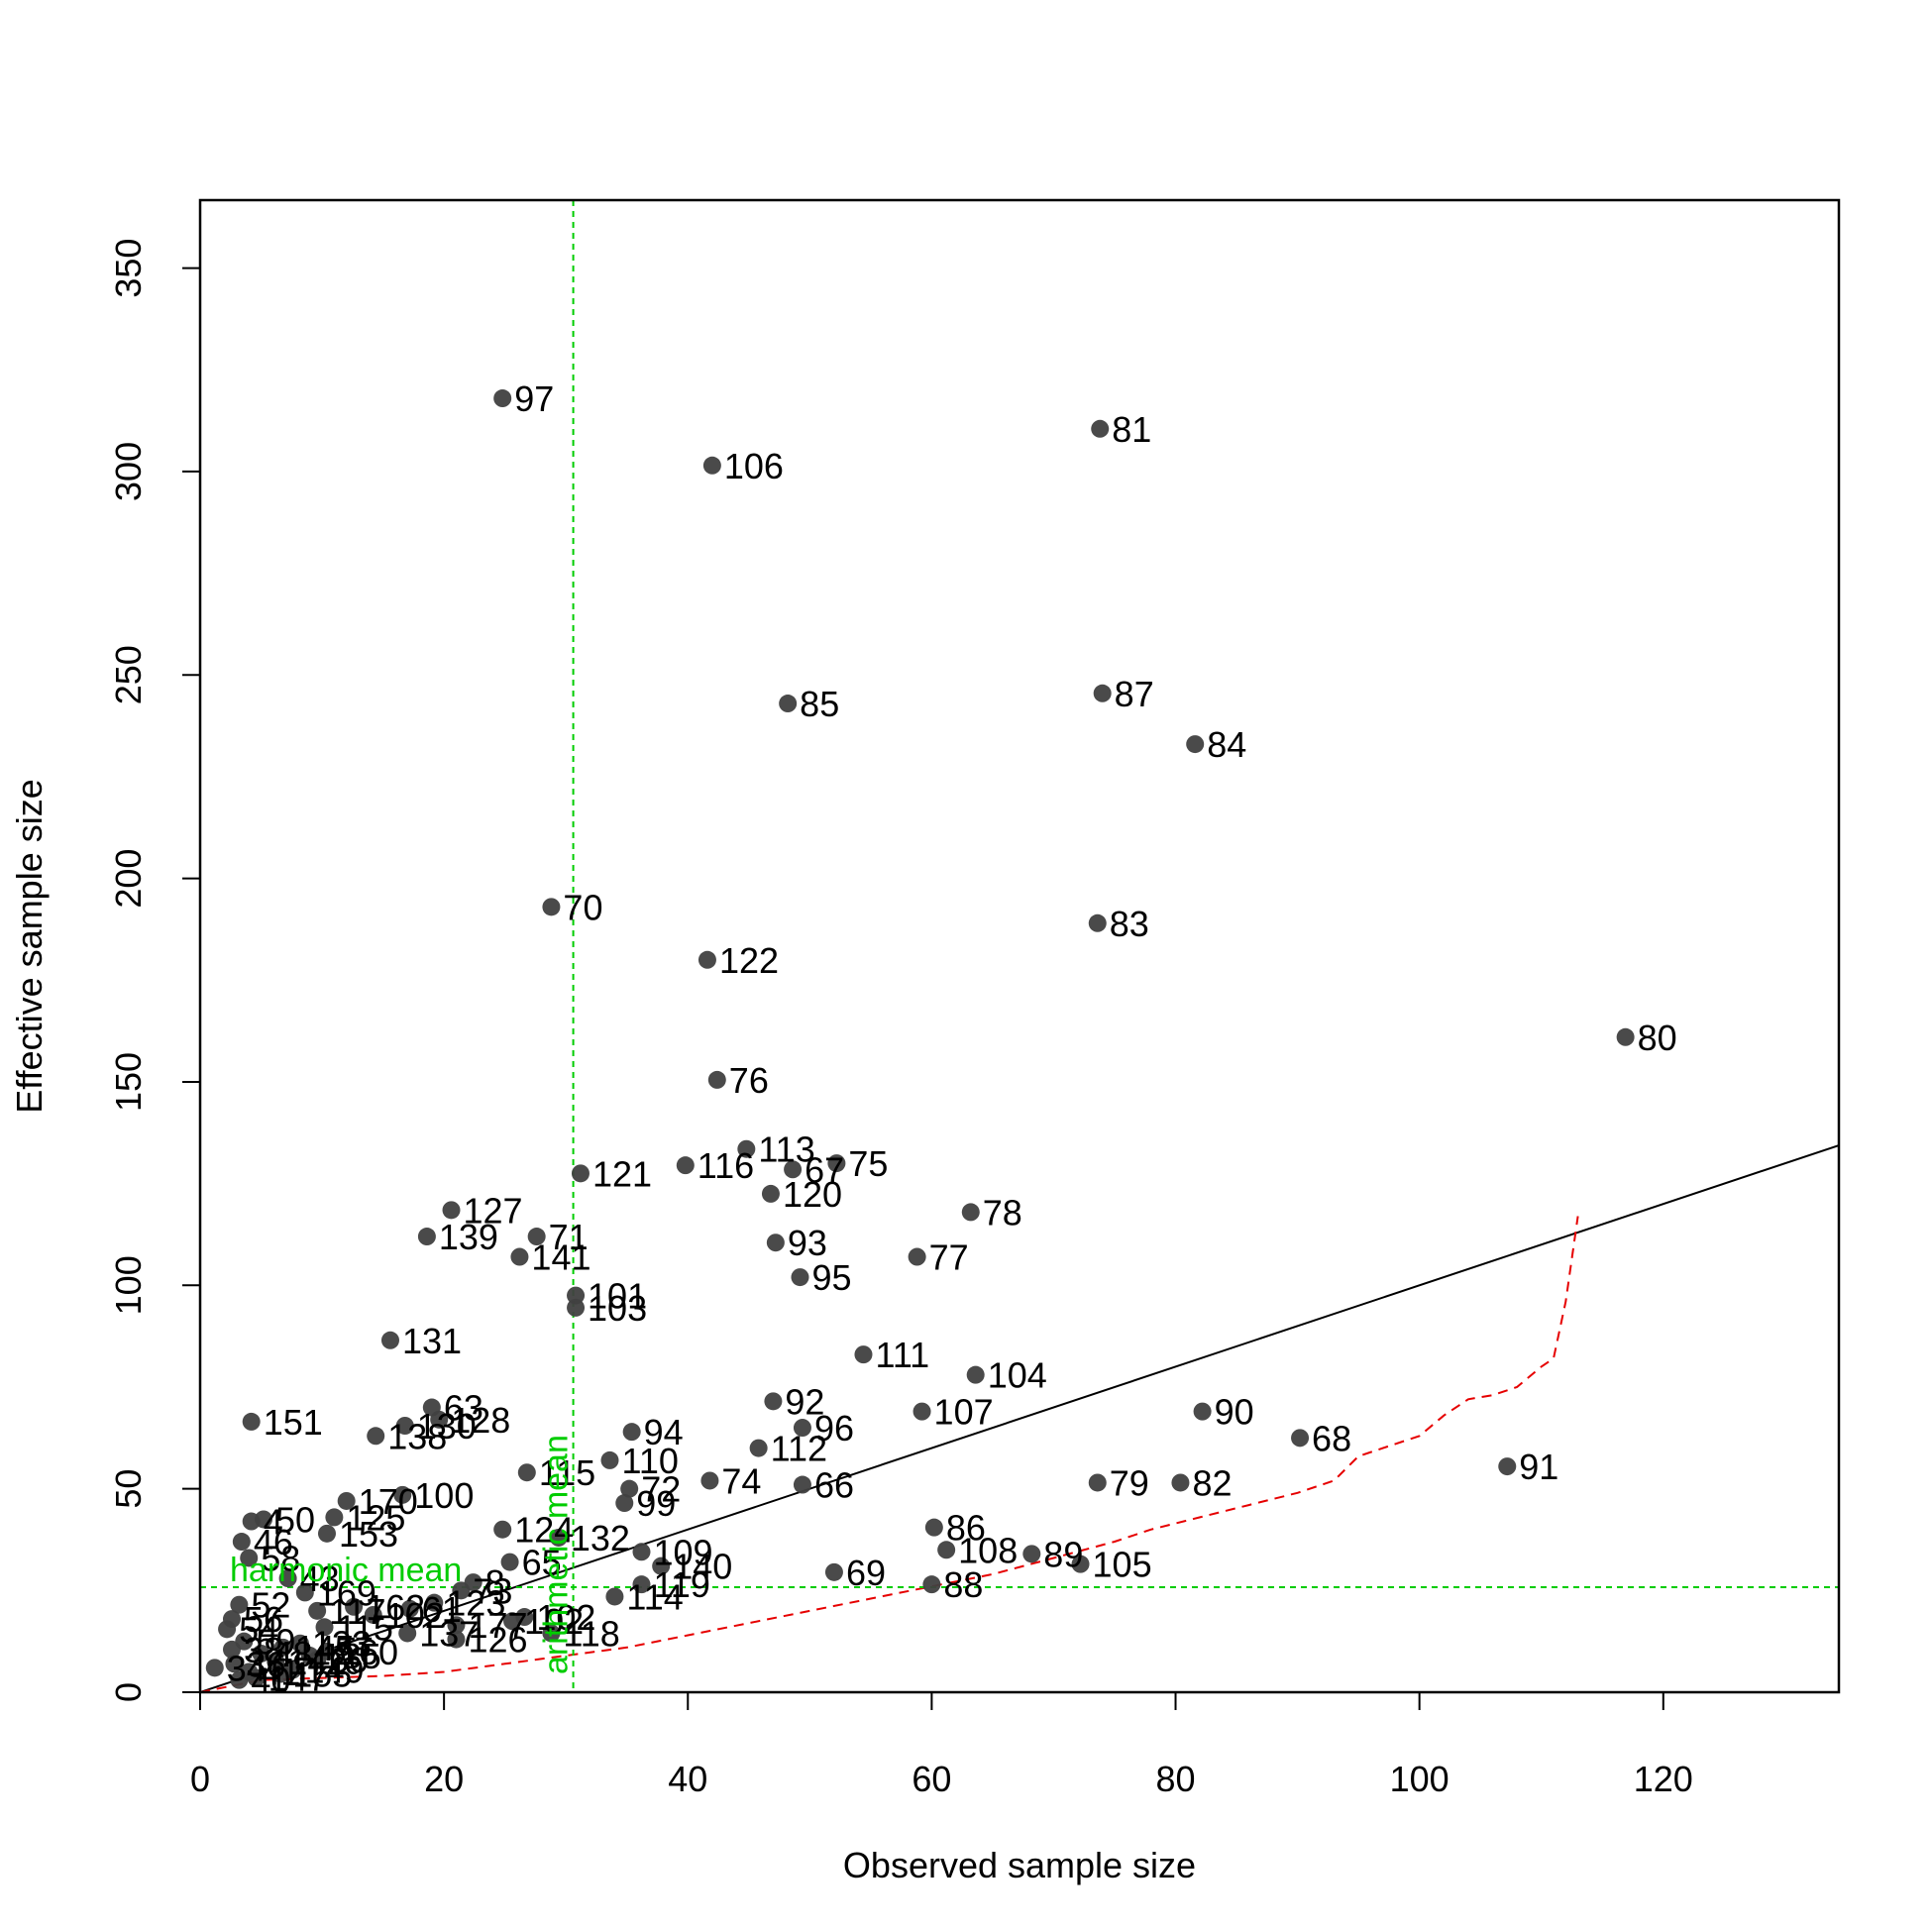 This screenshot has width=1932, height=1932. I want to click on point-label: 75, so click(868, 1163).